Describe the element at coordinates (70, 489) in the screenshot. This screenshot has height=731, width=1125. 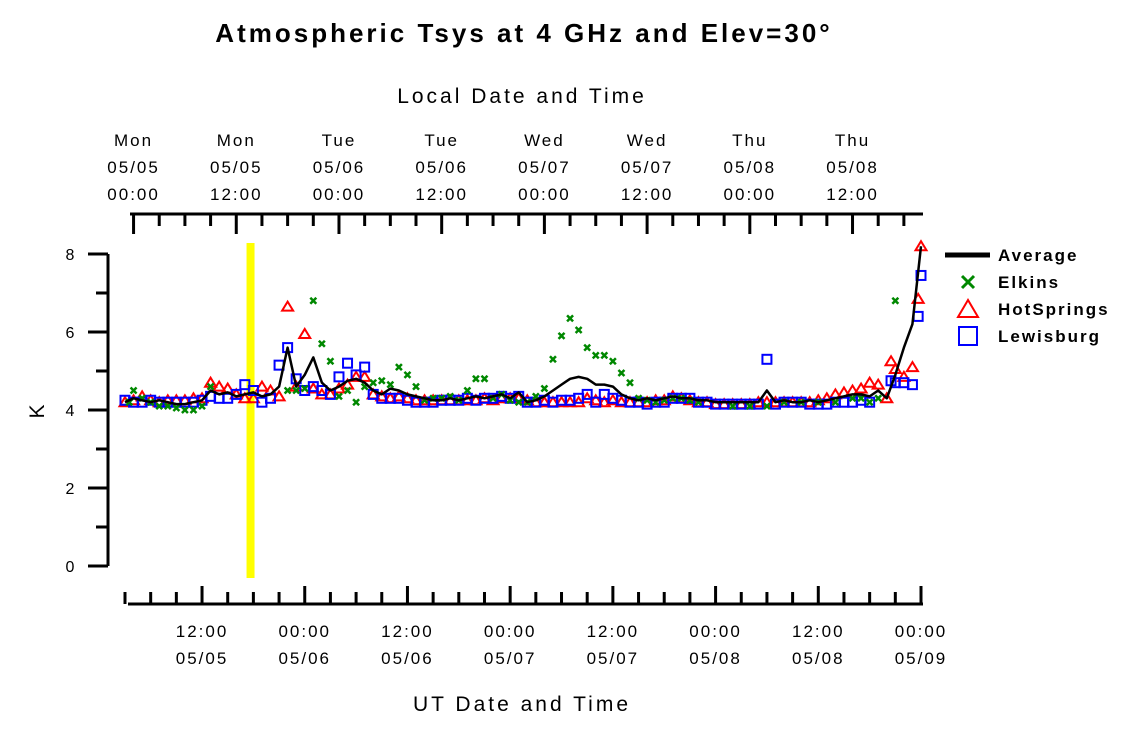
I see `y-tick-label: 2` at that location.